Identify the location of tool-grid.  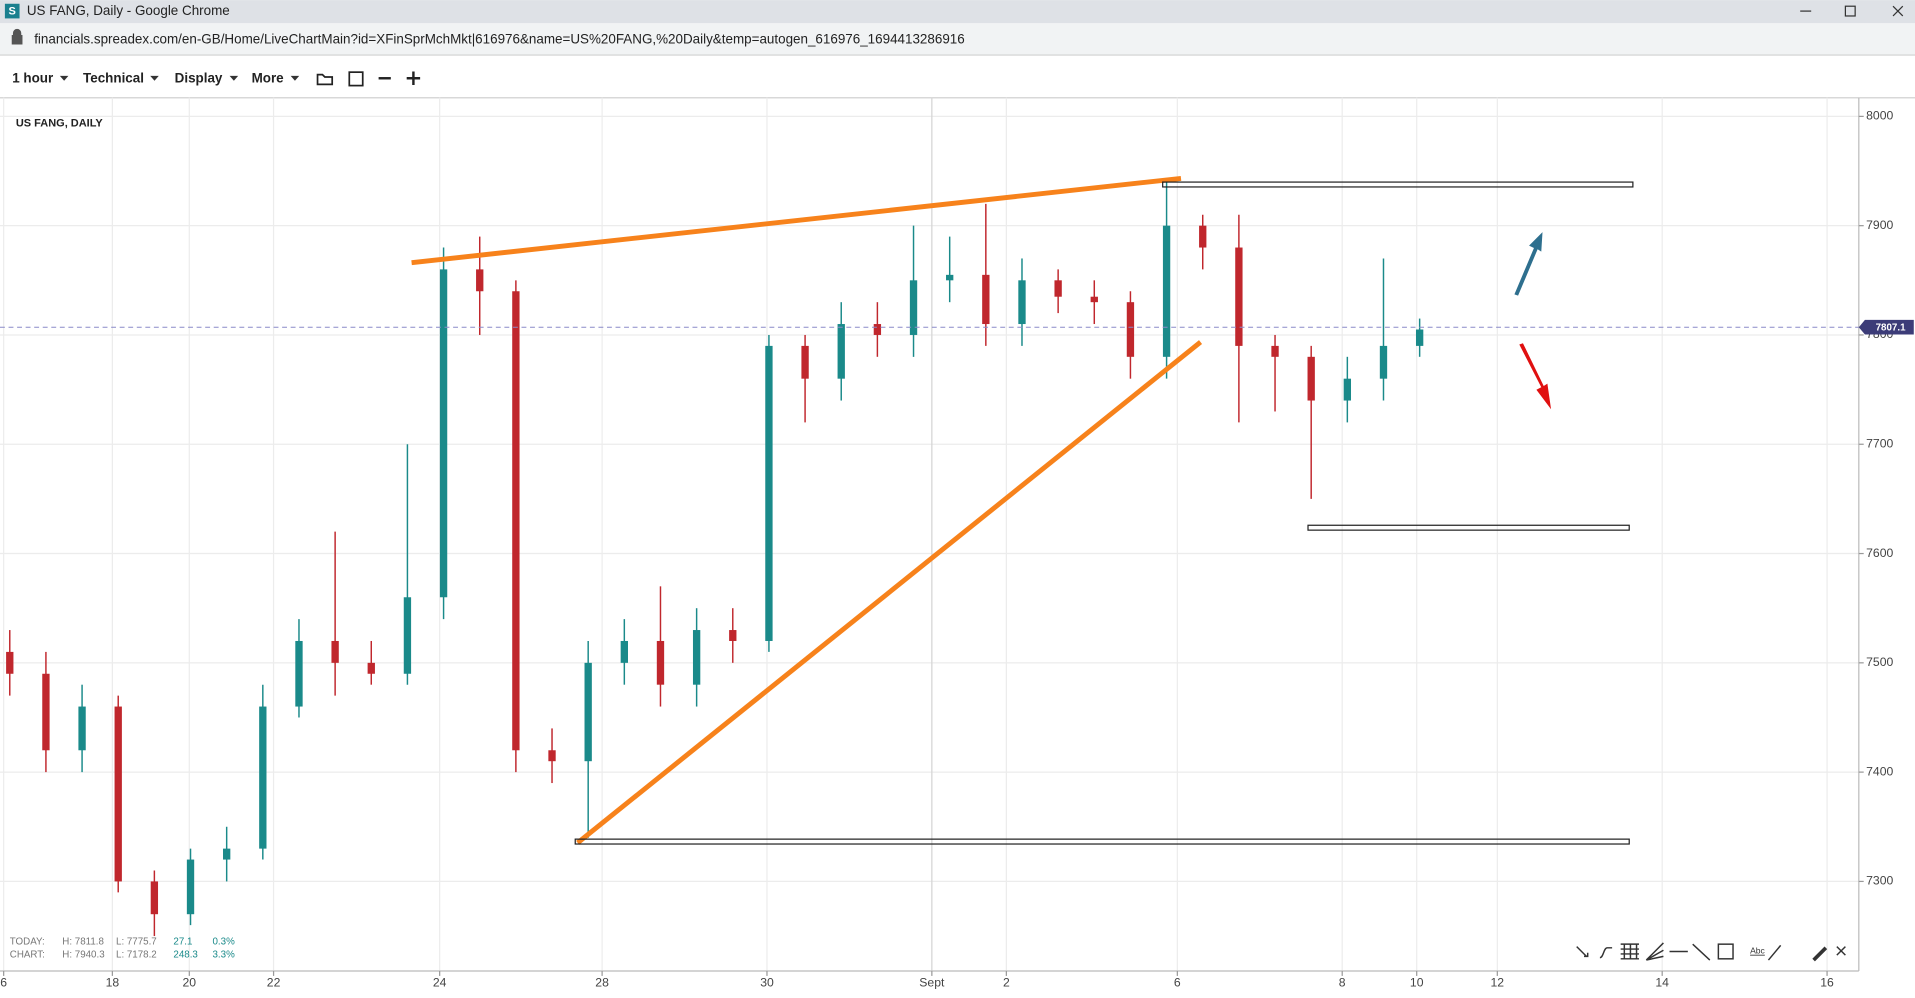
(1629, 951).